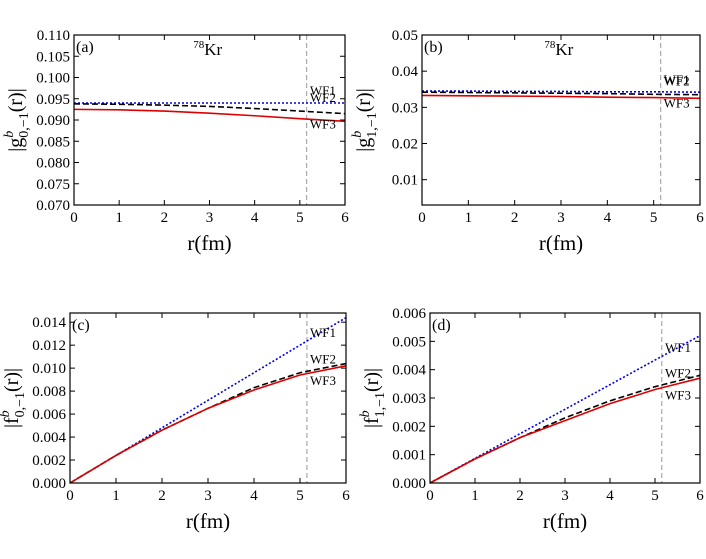 Image resolution: width=706 pixels, height=559 pixels. I want to click on y-tick-label: 0.005, so click(409, 342).